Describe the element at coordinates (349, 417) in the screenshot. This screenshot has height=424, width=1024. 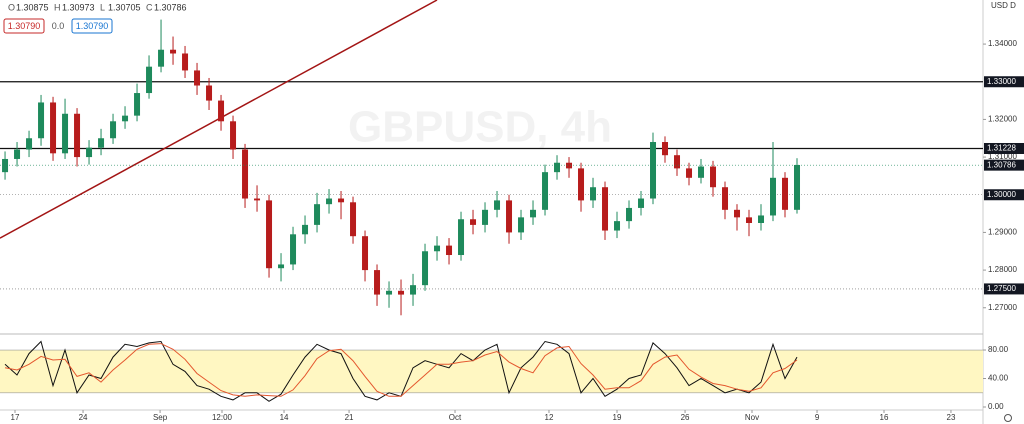
I see `x-tick-label: 21` at that location.